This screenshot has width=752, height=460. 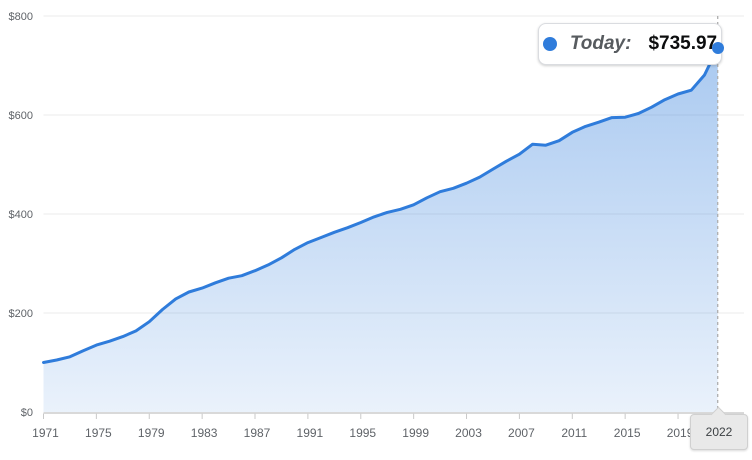 I want to click on y-tick-label: $800, so click(x=21, y=17).